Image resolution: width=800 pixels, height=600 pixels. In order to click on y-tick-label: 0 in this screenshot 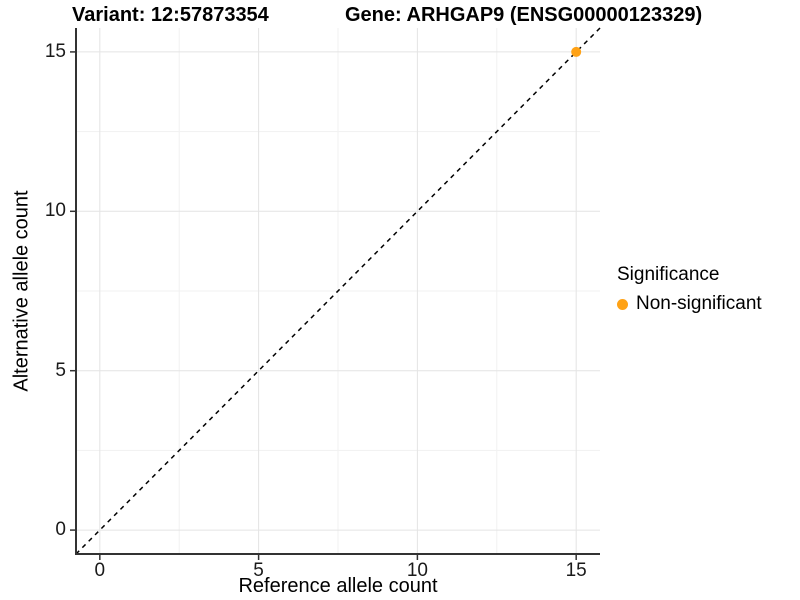, I will do `click(60, 530)`.